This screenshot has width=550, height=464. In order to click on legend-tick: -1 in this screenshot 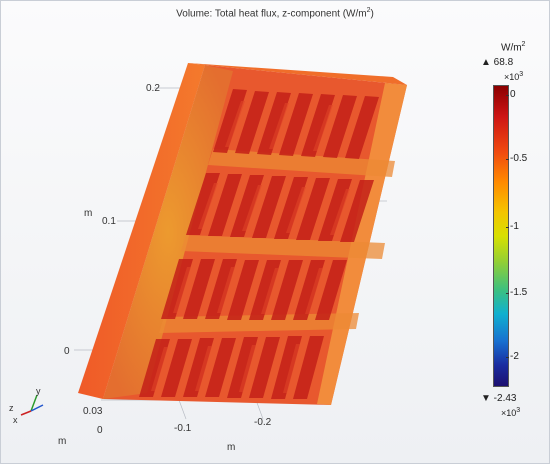, I will do `click(512, 226)`.